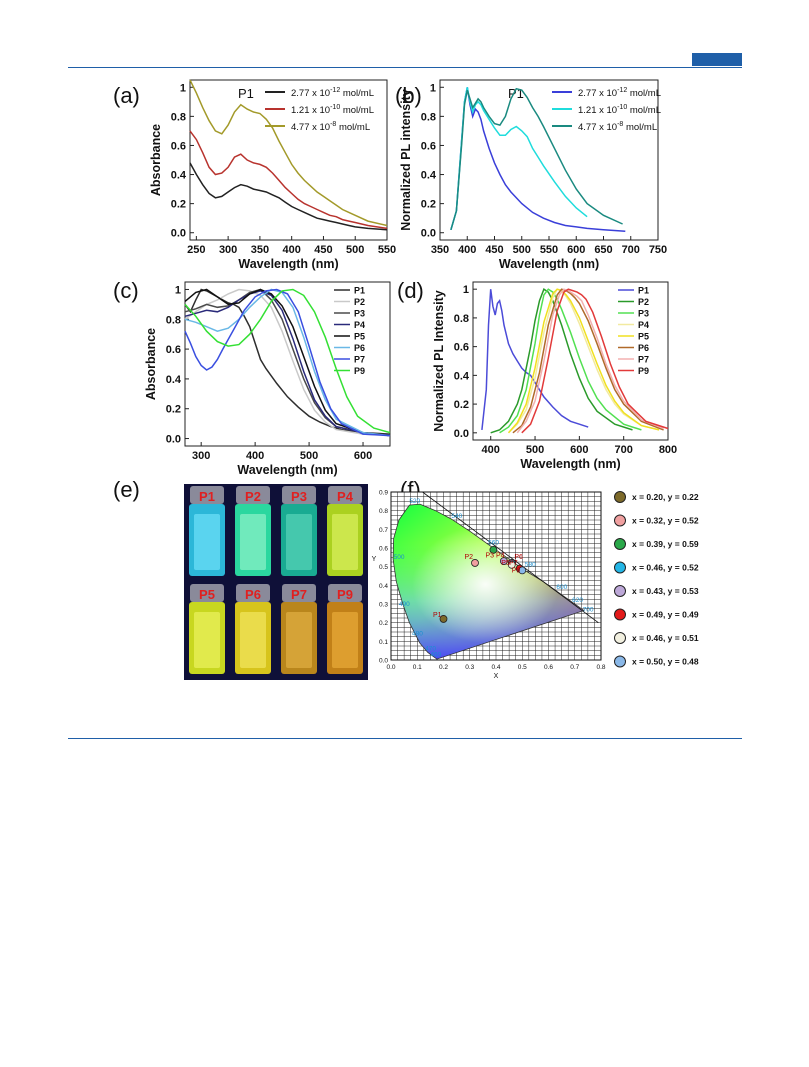 Image resolution: width=809 pixels, height=1067 pixels. I want to click on cie-legend-entry: x = 0.43, y = 0.53, so click(665, 591).